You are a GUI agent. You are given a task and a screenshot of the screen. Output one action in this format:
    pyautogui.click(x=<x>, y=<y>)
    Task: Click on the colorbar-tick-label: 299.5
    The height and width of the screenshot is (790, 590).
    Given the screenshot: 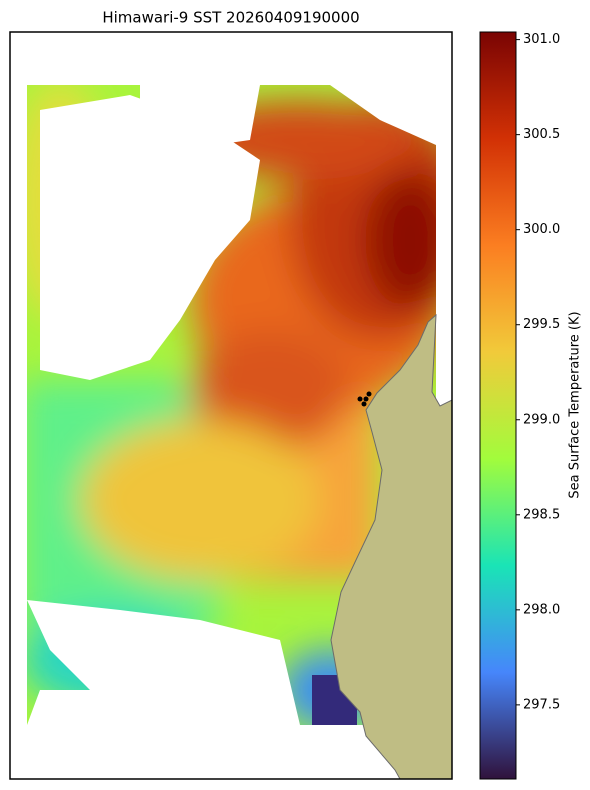 What is the action you would take?
    pyautogui.click(x=541, y=324)
    